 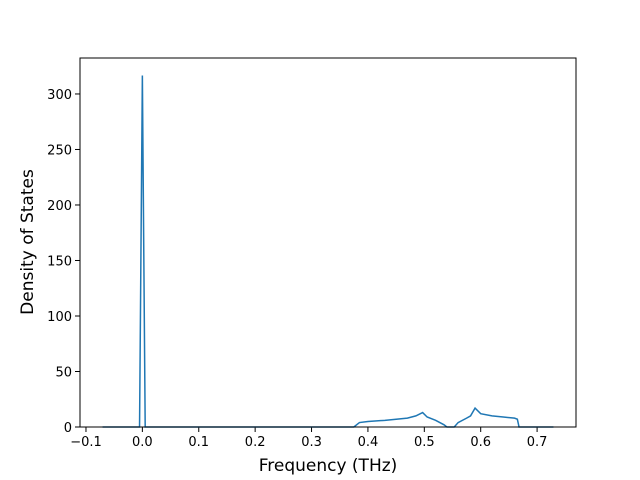 I want to click on y-tick-label: 100, so click(x=59, y=317).